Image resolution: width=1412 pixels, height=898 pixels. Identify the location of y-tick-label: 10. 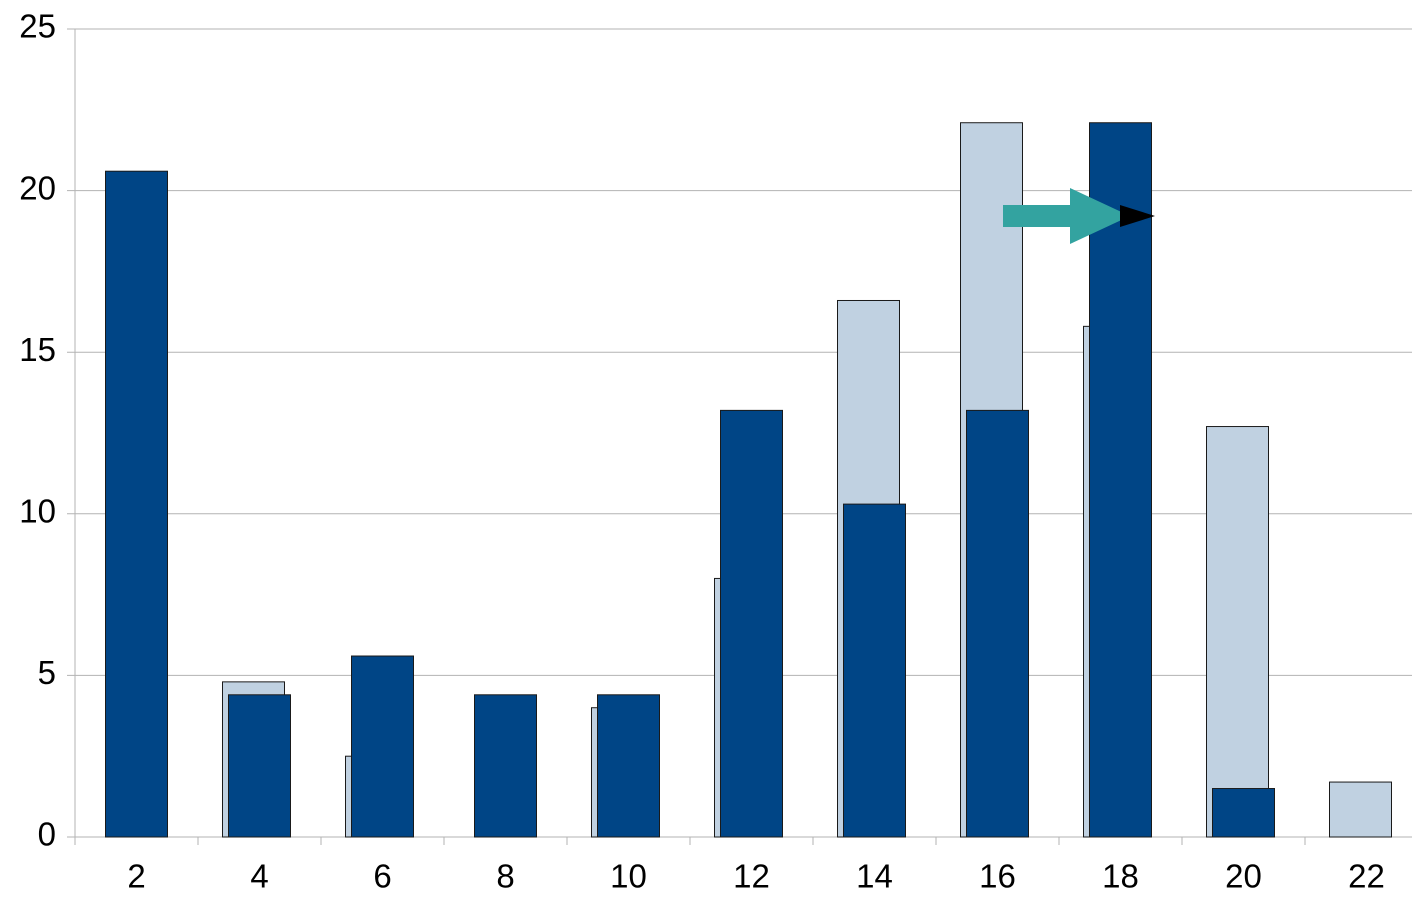
(37, 511).